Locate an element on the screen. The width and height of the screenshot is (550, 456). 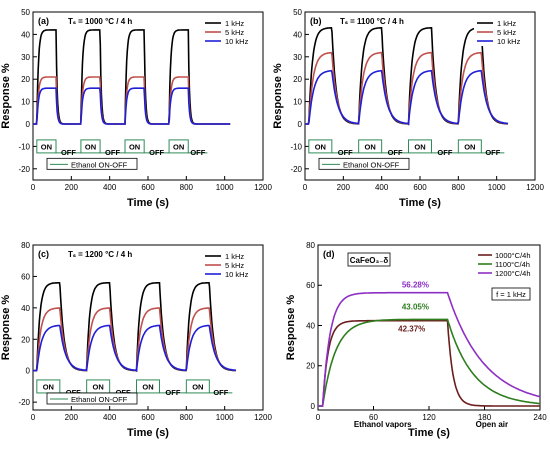
ethanol-vapors-label: Ethanol vapors is located at coordinates (383, 424).